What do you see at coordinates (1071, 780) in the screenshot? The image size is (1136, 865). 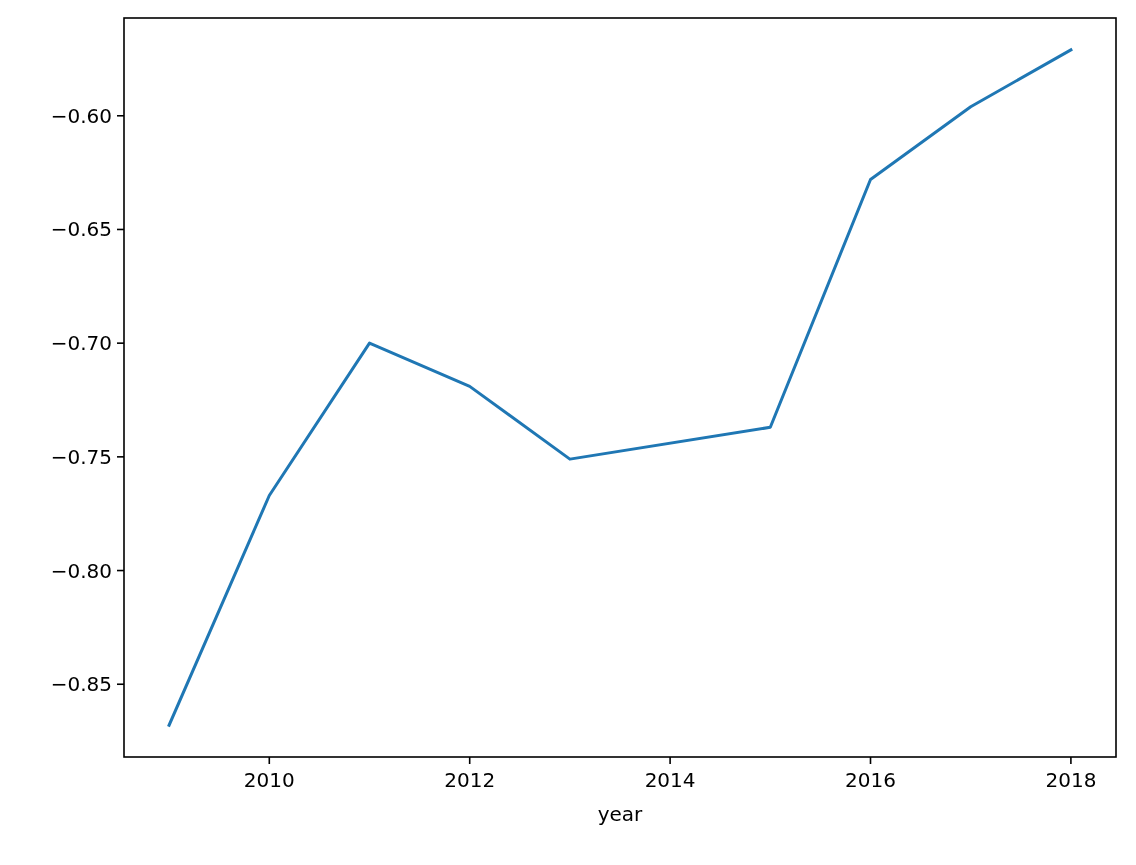 I see `x-tick-label: 2018` at bounding box center [1071, 780].